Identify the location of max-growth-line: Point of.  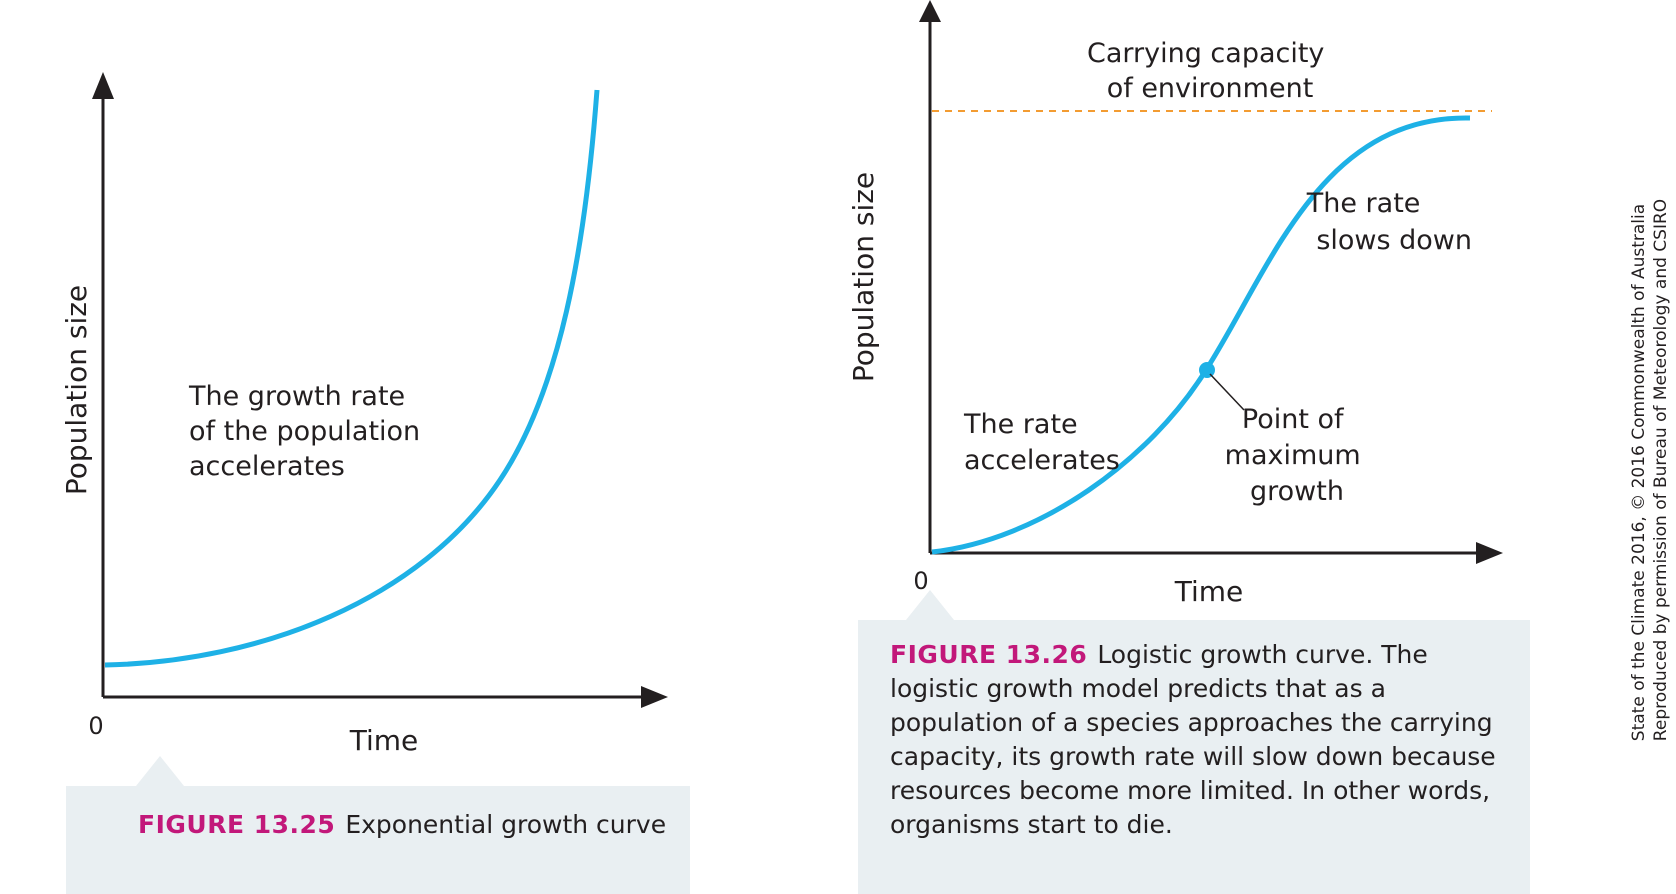
(1293, 419).